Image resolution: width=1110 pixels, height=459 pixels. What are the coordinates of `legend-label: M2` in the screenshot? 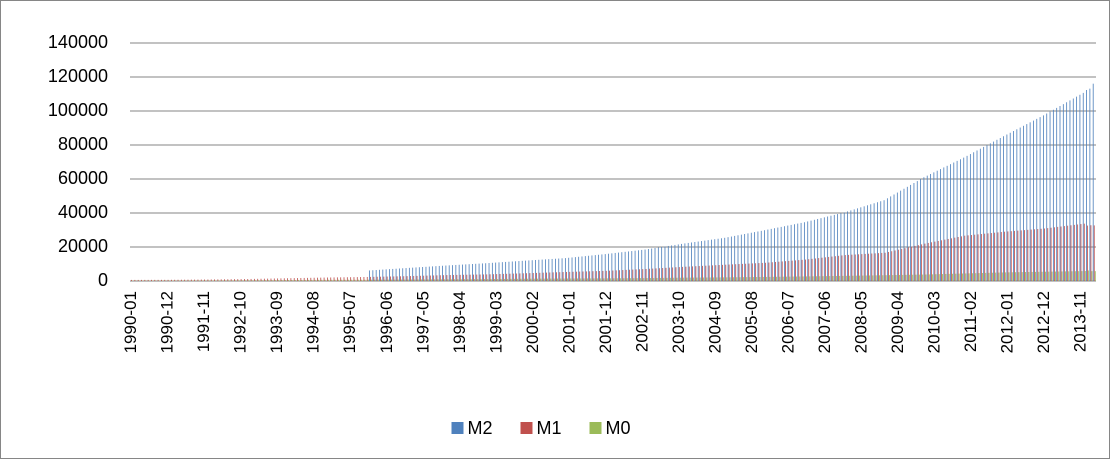 It's located at (480, 428).